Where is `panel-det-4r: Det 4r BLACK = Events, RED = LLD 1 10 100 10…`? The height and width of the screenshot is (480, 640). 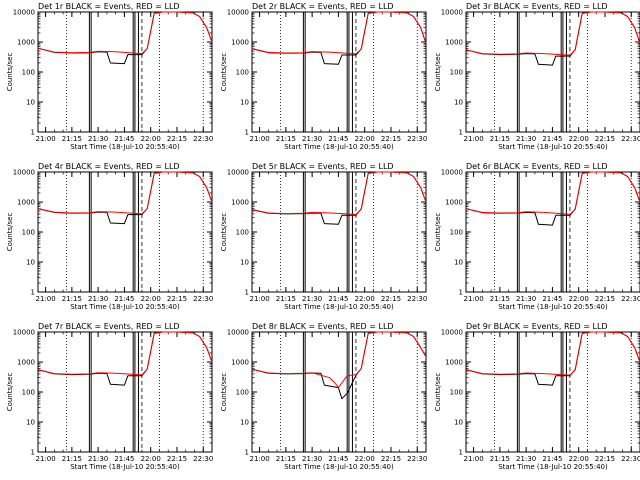 panel-det-4r: Det 4r BLACK = Events, RED = LLD 1 10 100 10… is located at coordinates (109, 236).